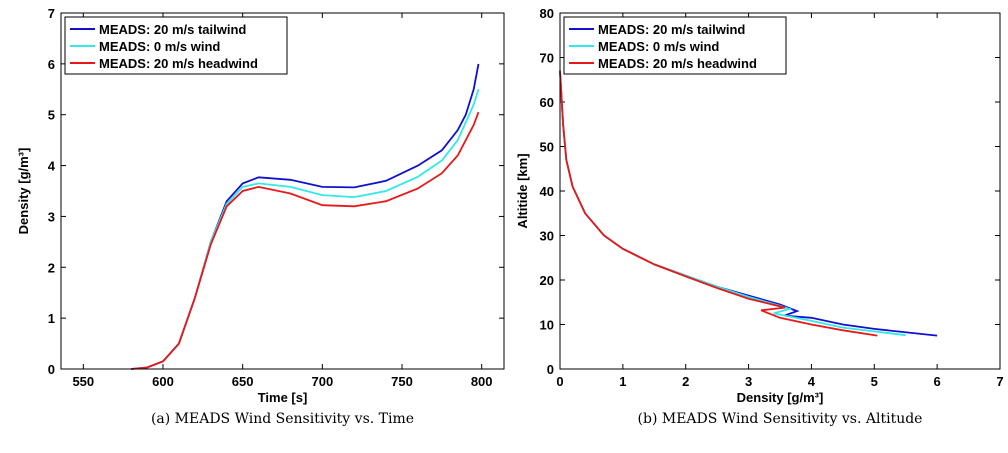  Describe the element at coordinates (547, 325) in the screenshot. I see `y-tick-label: 10` at that location.